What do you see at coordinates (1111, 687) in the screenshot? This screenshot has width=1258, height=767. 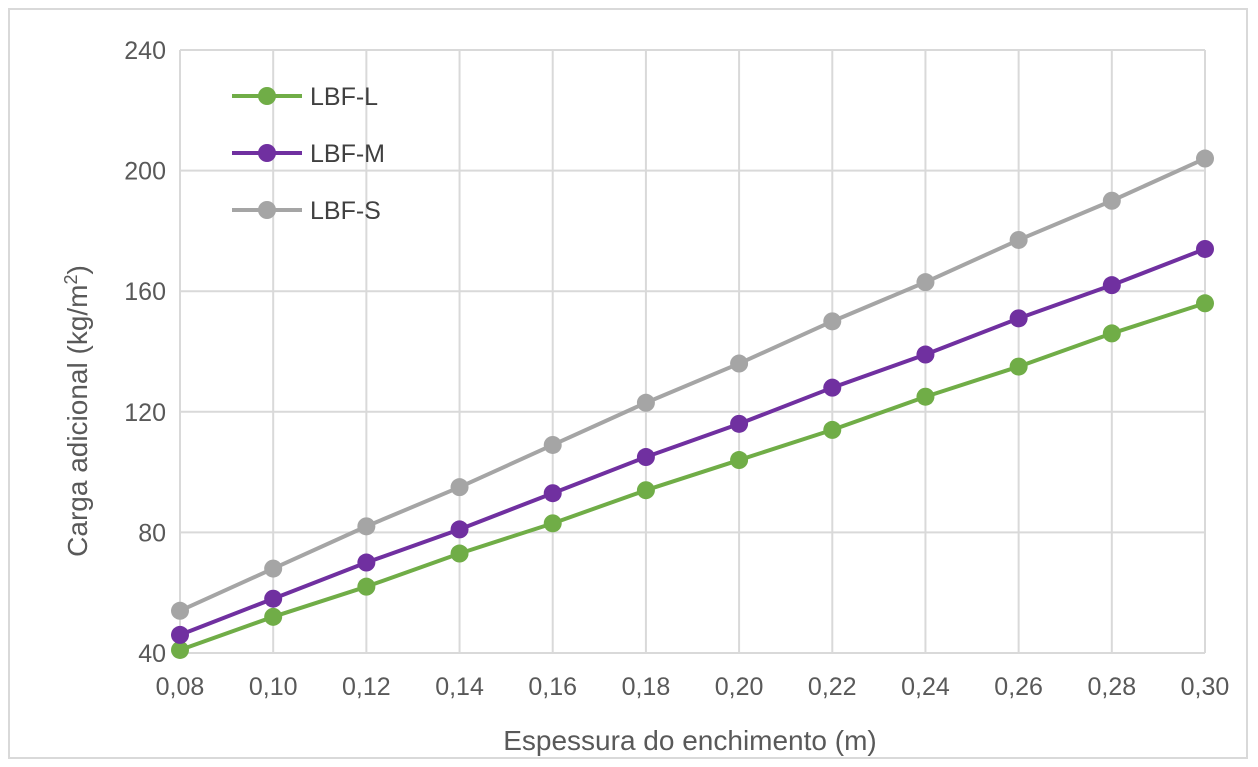 I see `x-tick-label: 0,28` at bounding box center [1111, 687].